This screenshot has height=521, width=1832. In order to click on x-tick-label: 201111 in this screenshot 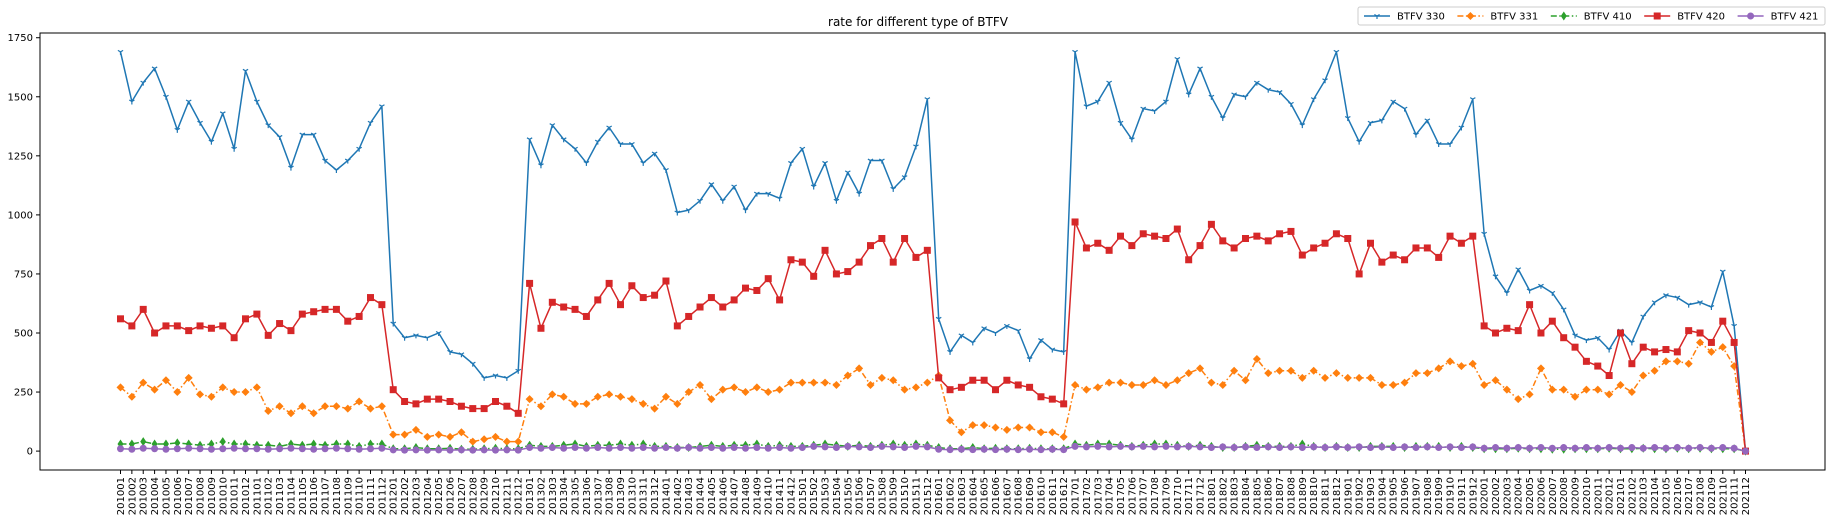, I will do `click(371, 496)`.